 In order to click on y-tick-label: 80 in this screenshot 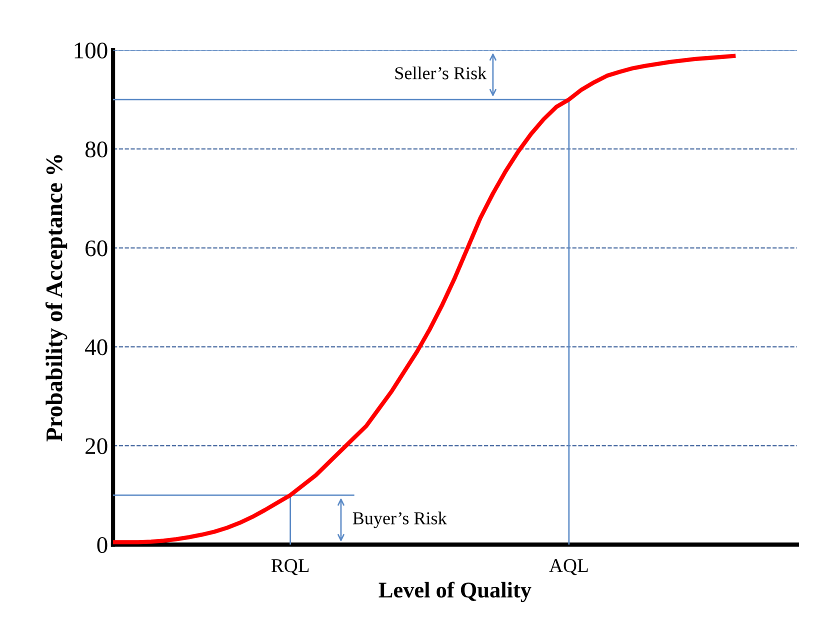, I will do `click(96, 149)`.